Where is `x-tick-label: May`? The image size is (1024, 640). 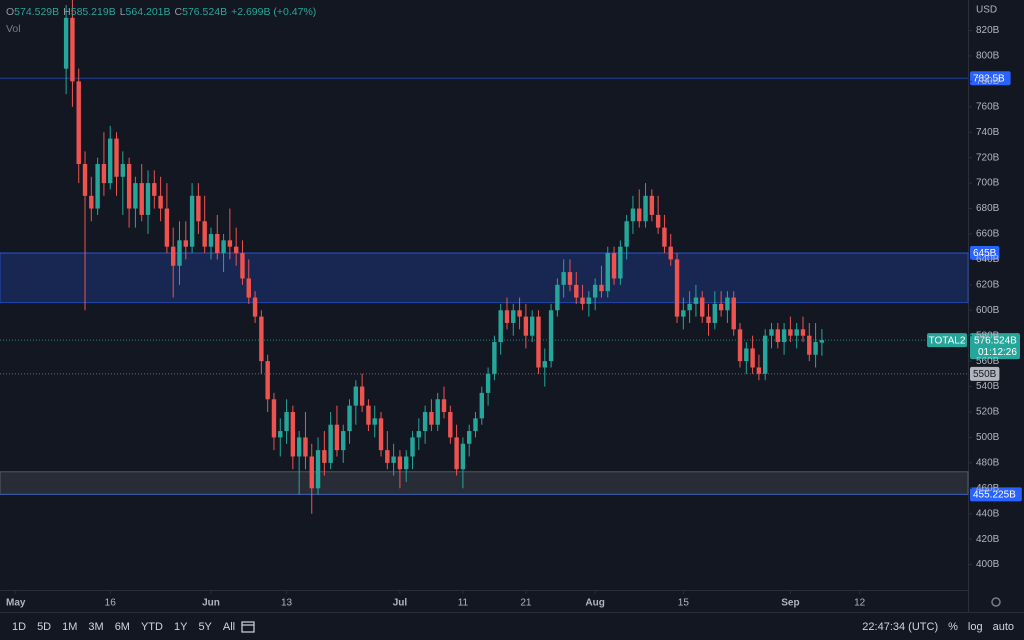
x-tick-label: May is located at coordinates (16, 603).